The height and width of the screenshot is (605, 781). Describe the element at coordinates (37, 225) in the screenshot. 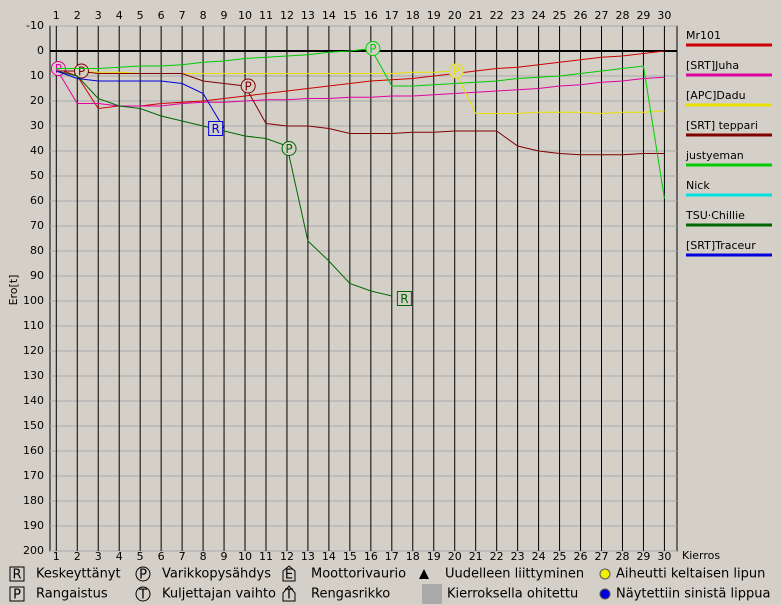

I see `y-tick-label: 70` at that location.